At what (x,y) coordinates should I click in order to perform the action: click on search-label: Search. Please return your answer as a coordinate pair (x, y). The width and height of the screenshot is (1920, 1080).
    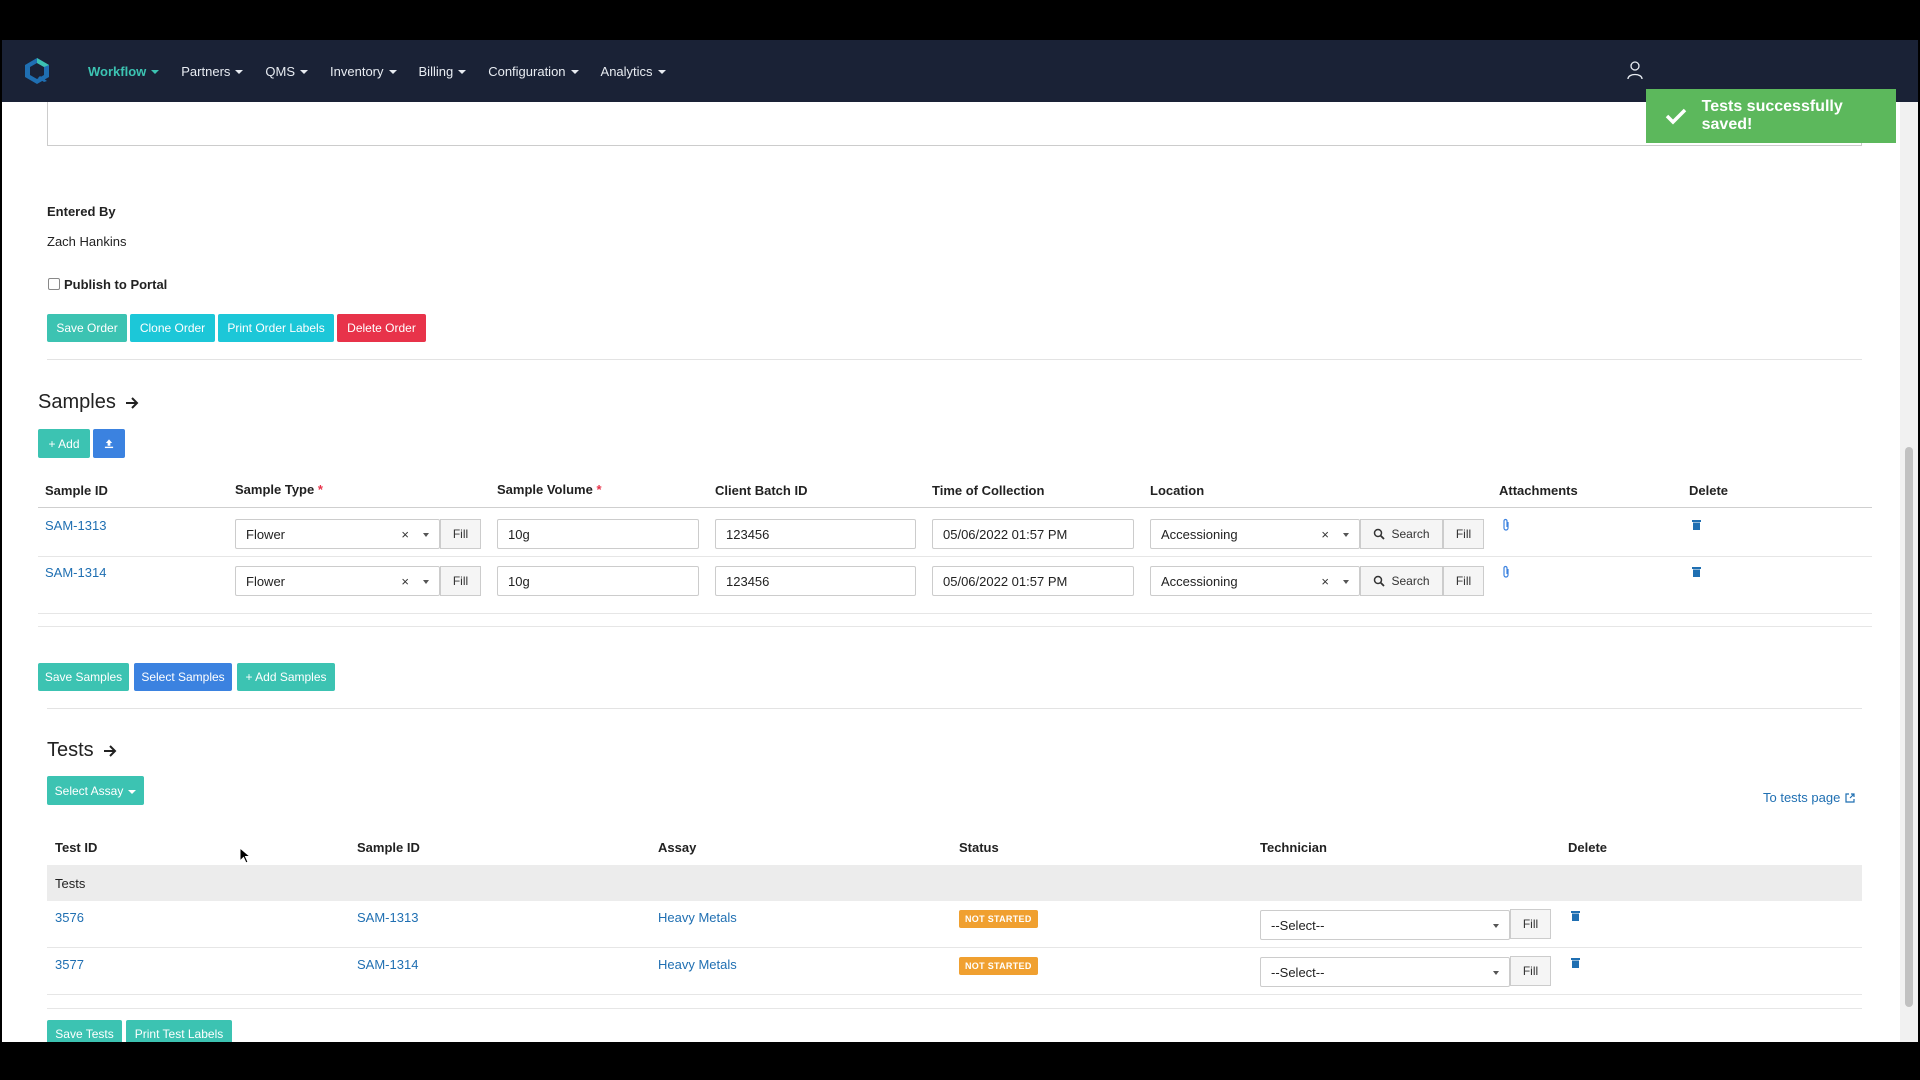
    Looking at the image, I should click on (1410, 581).